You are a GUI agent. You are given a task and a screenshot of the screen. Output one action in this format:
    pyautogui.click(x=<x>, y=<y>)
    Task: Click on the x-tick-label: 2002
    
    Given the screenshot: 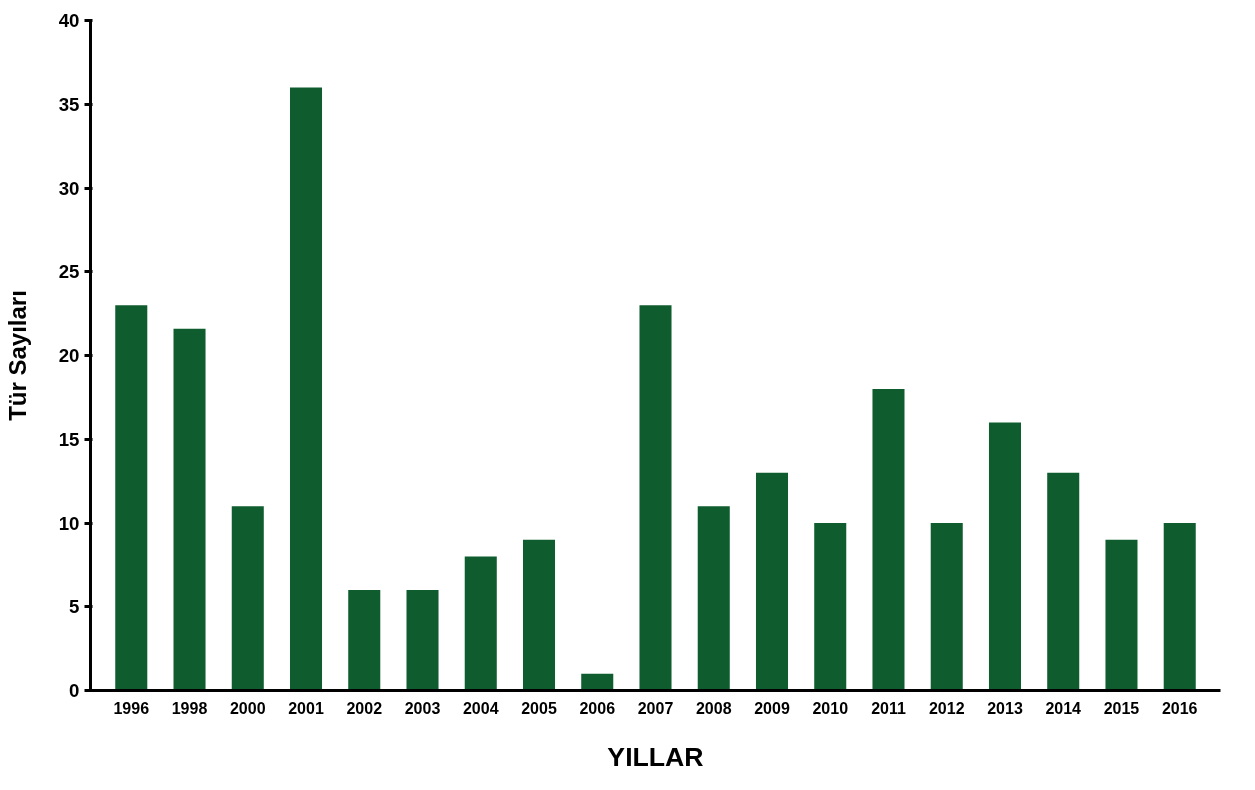 What is the action you would take?
    pyautogui.click(x=364, y=708)
    